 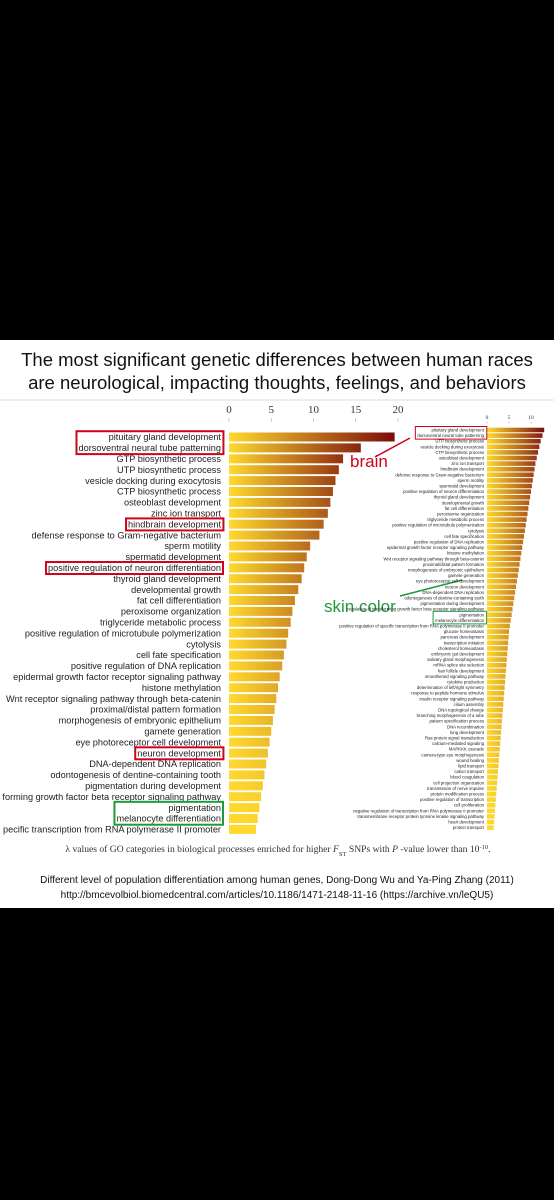 I want to click on caption-part: ST, so click(x=343, y=854).